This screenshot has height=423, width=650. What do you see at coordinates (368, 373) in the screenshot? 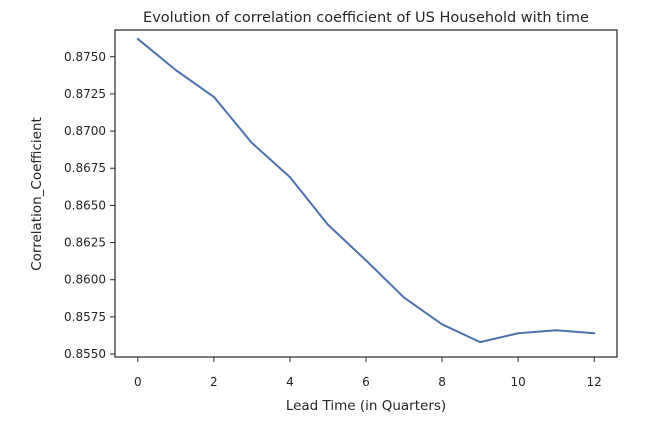
I see `x-axis: 0 2 4 6 8 10 12` at bounding box center [368, 373].